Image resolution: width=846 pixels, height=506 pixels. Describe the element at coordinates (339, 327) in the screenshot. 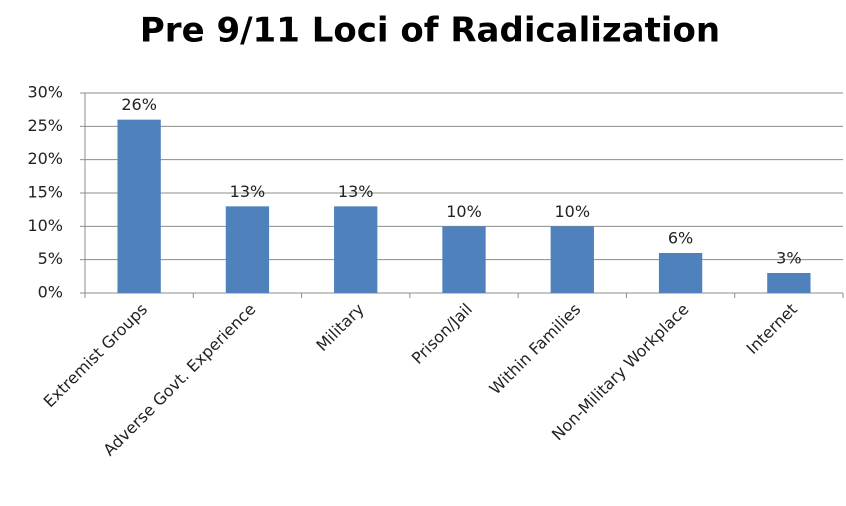

I see `x-tick-label: Military` at that location.